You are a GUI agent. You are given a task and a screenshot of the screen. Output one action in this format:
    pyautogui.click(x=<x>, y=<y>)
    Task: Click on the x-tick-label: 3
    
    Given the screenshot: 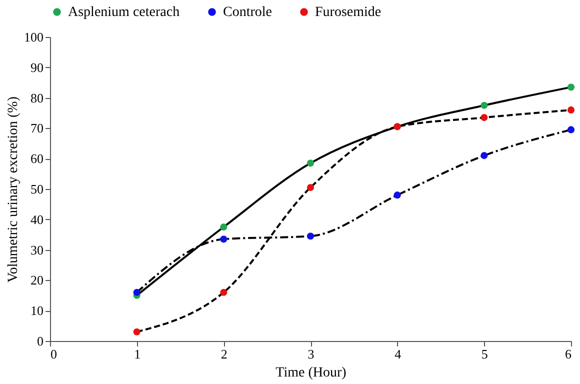 What is the action you would take?
    pyautogui.click(x=311, y=354)
    